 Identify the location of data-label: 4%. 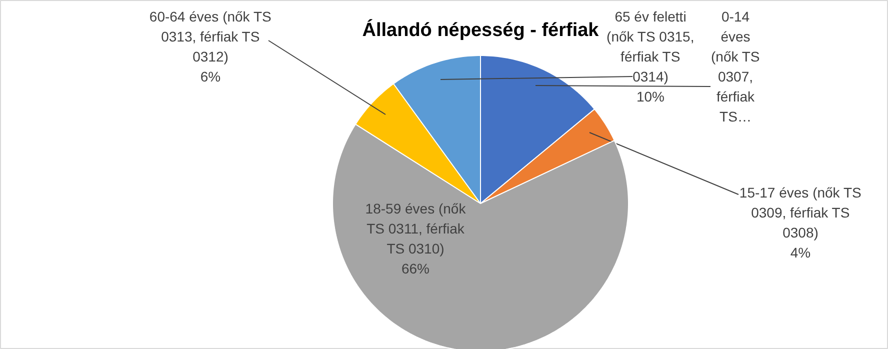
(800, 252).